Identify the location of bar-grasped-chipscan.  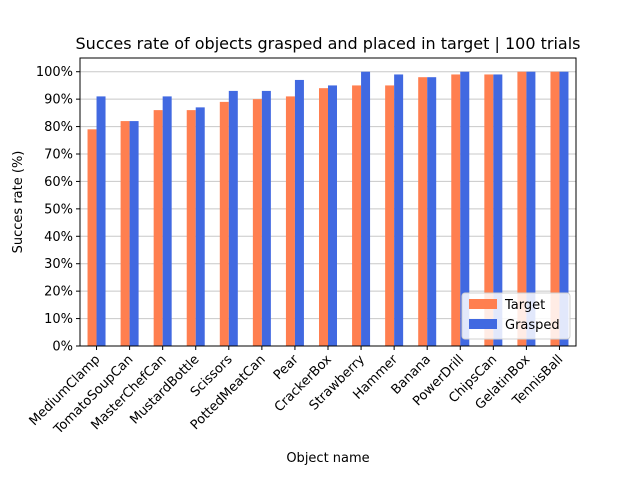
(498, 210).